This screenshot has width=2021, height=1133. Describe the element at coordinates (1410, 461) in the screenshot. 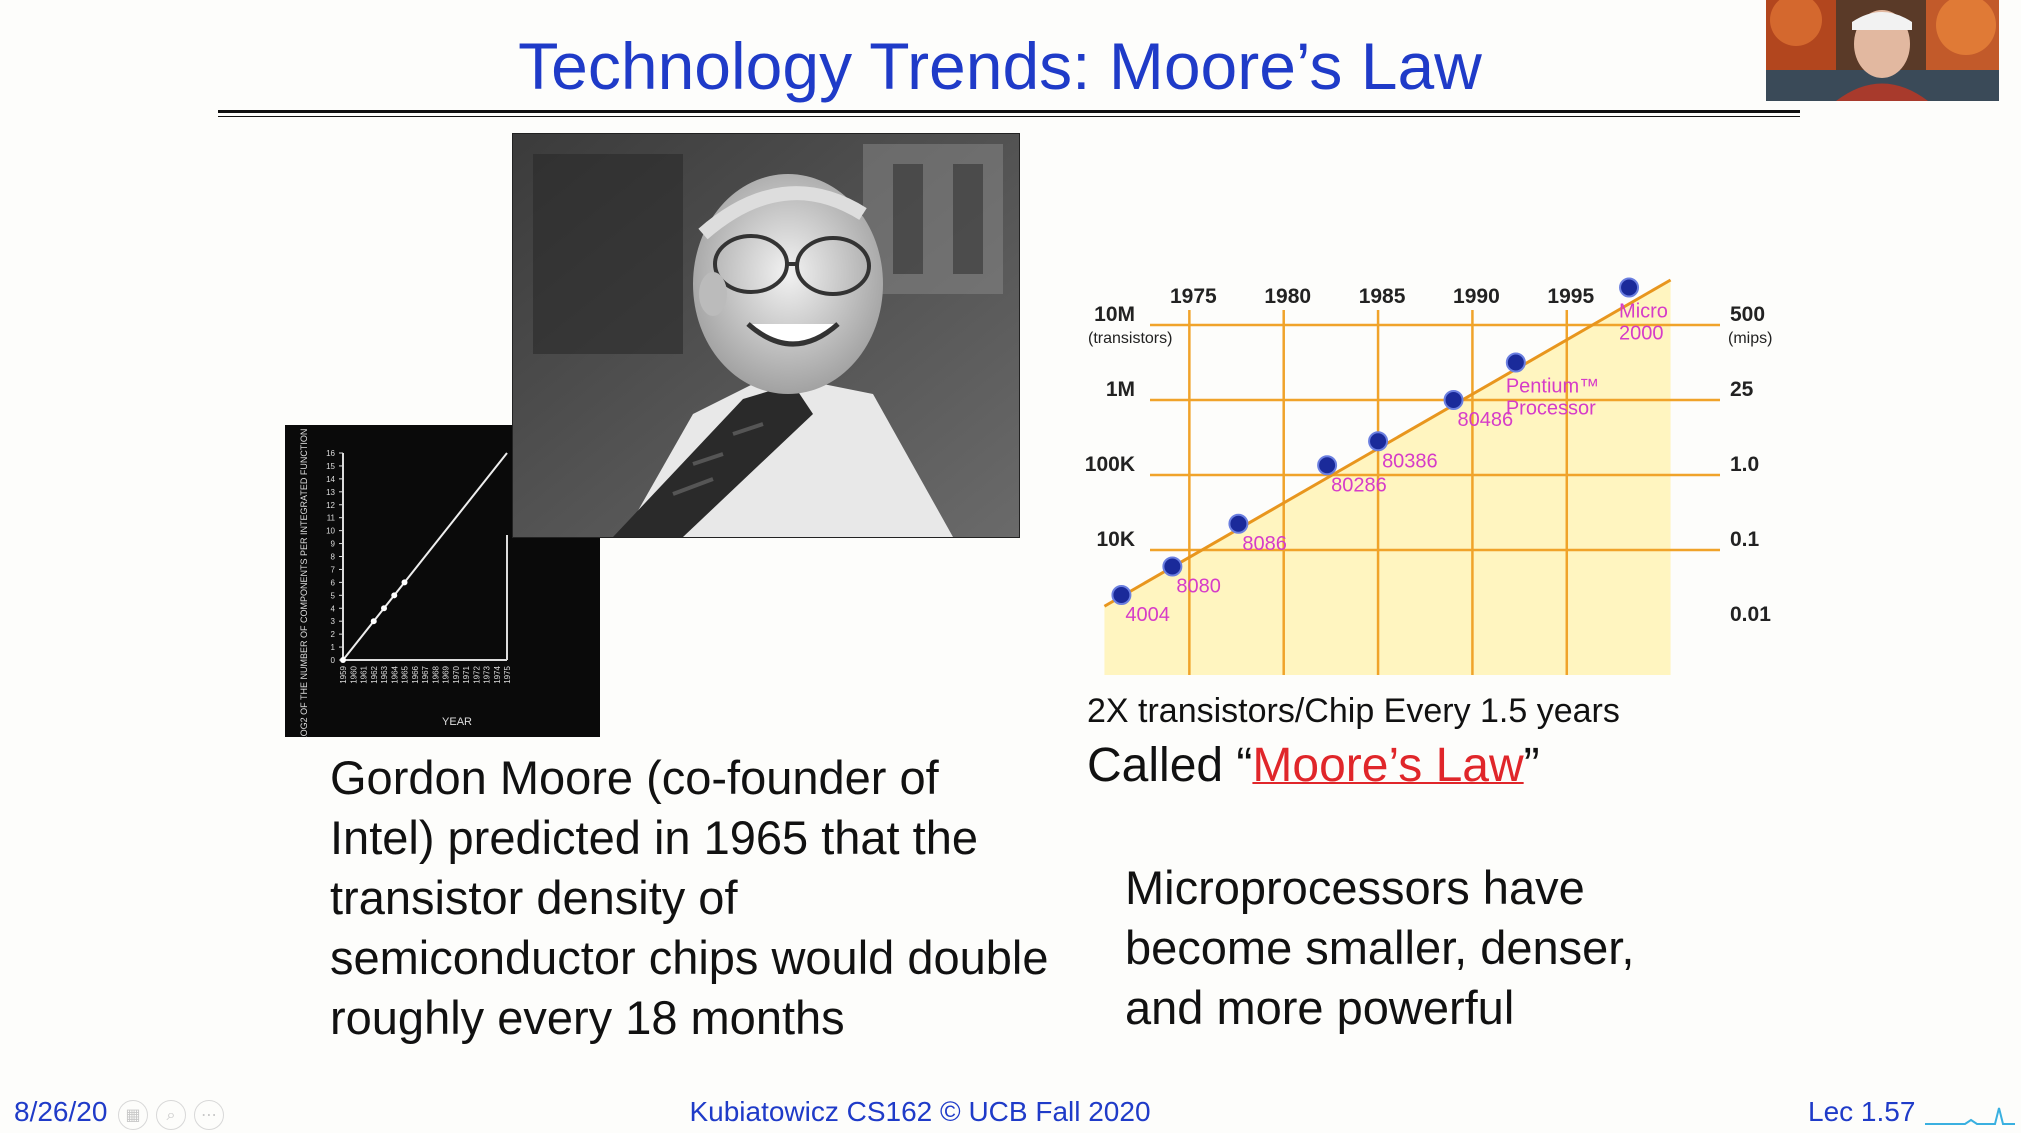

I see `chart-point-label: 80386` at that location.